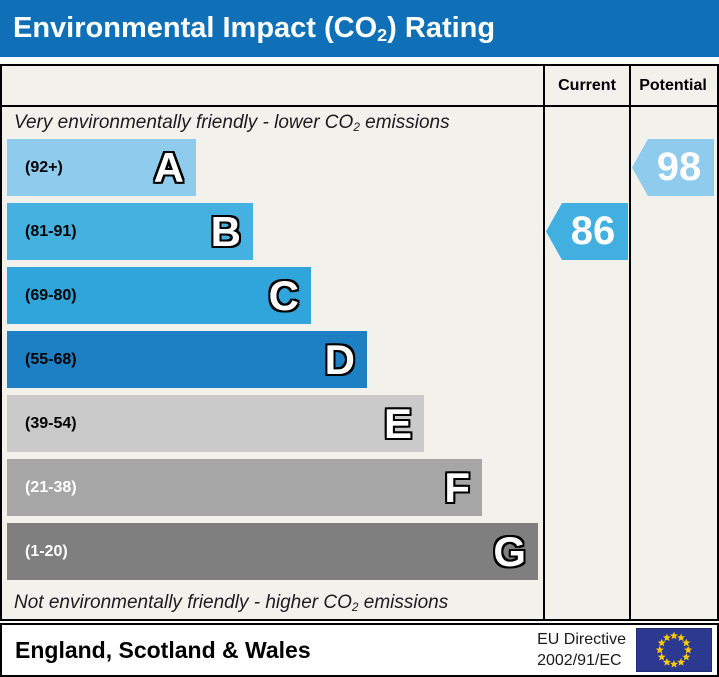 This screenshot has height=677, width=719. What do you see at coordinates (51, 231) in the screenshot?
I see `band-range-label: (81-91)` at bounding box center [51, 231].